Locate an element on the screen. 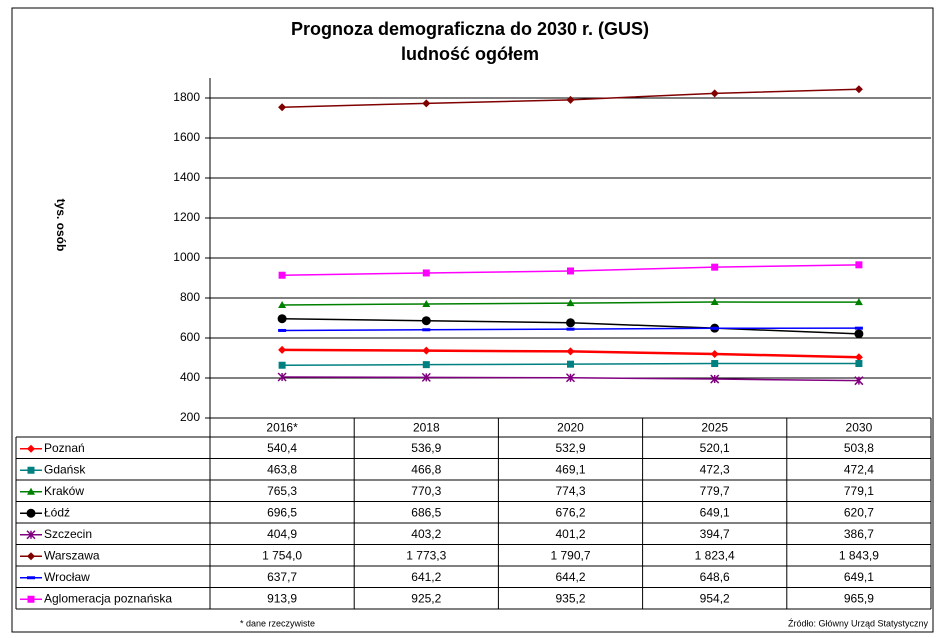 This screenshot has width=942, height=638. chart-title: Prognoza demograficzna do 2030 r. (GUS) is located at coordinates (470, 29).